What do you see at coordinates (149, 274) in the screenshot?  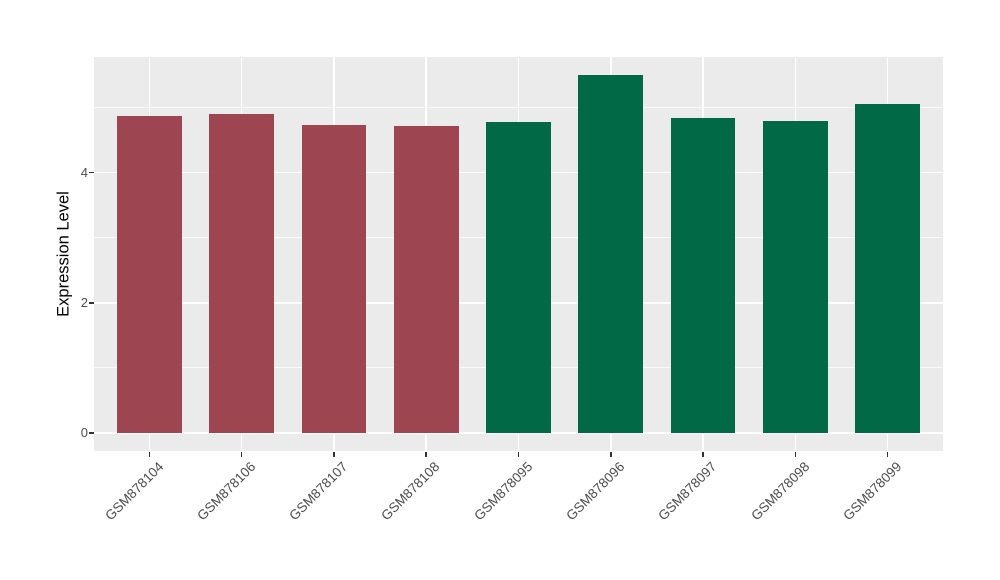 I see `bar-gsm878104` at bounding box center [149, 274].